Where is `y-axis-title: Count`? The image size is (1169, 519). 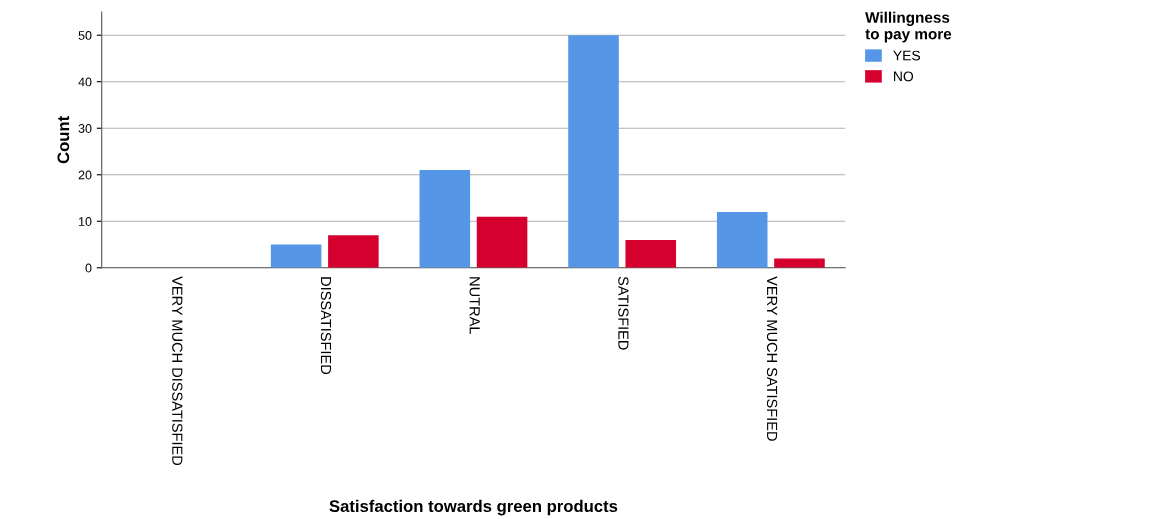 y-axis-title: Count is located at coordinates (63, 140).